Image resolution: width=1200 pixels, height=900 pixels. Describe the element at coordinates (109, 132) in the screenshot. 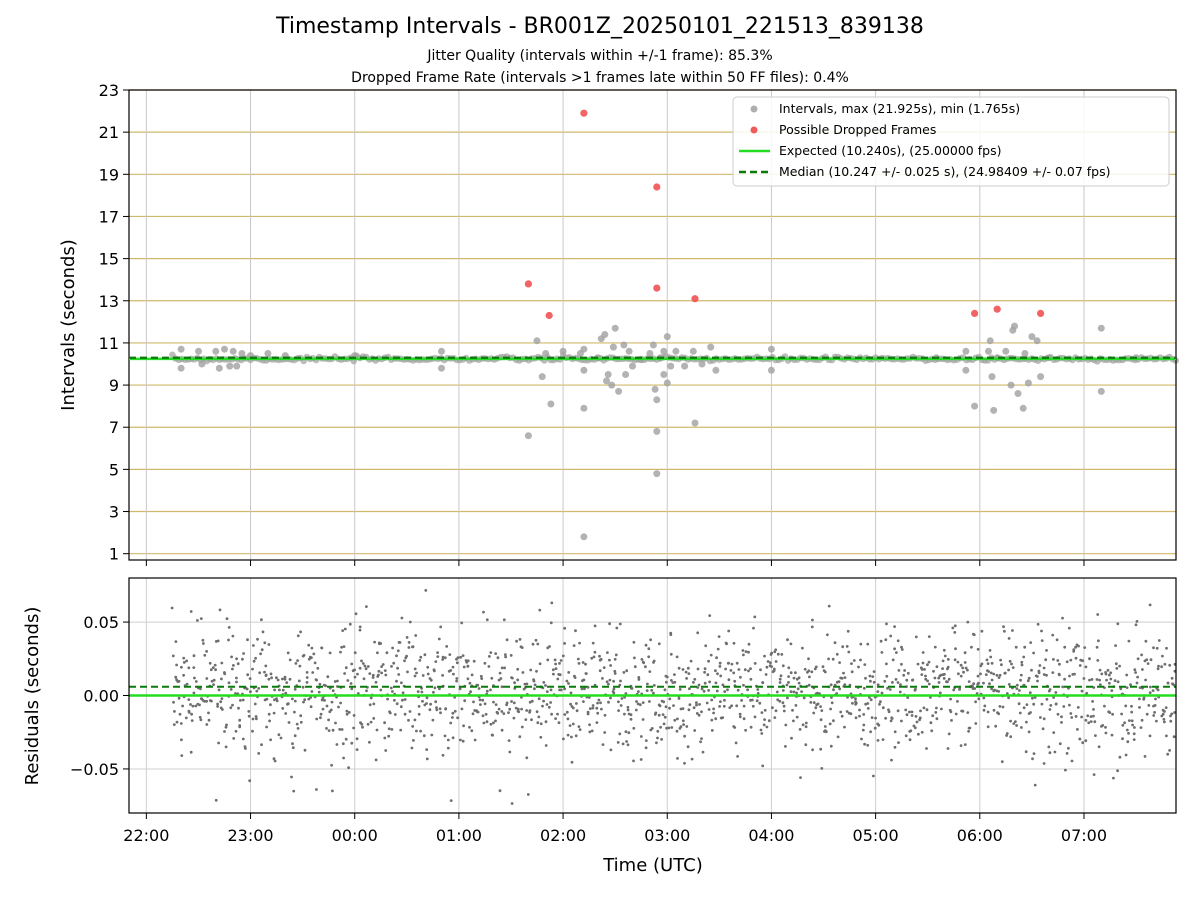

I see `y-tick-label: 21` at that location.